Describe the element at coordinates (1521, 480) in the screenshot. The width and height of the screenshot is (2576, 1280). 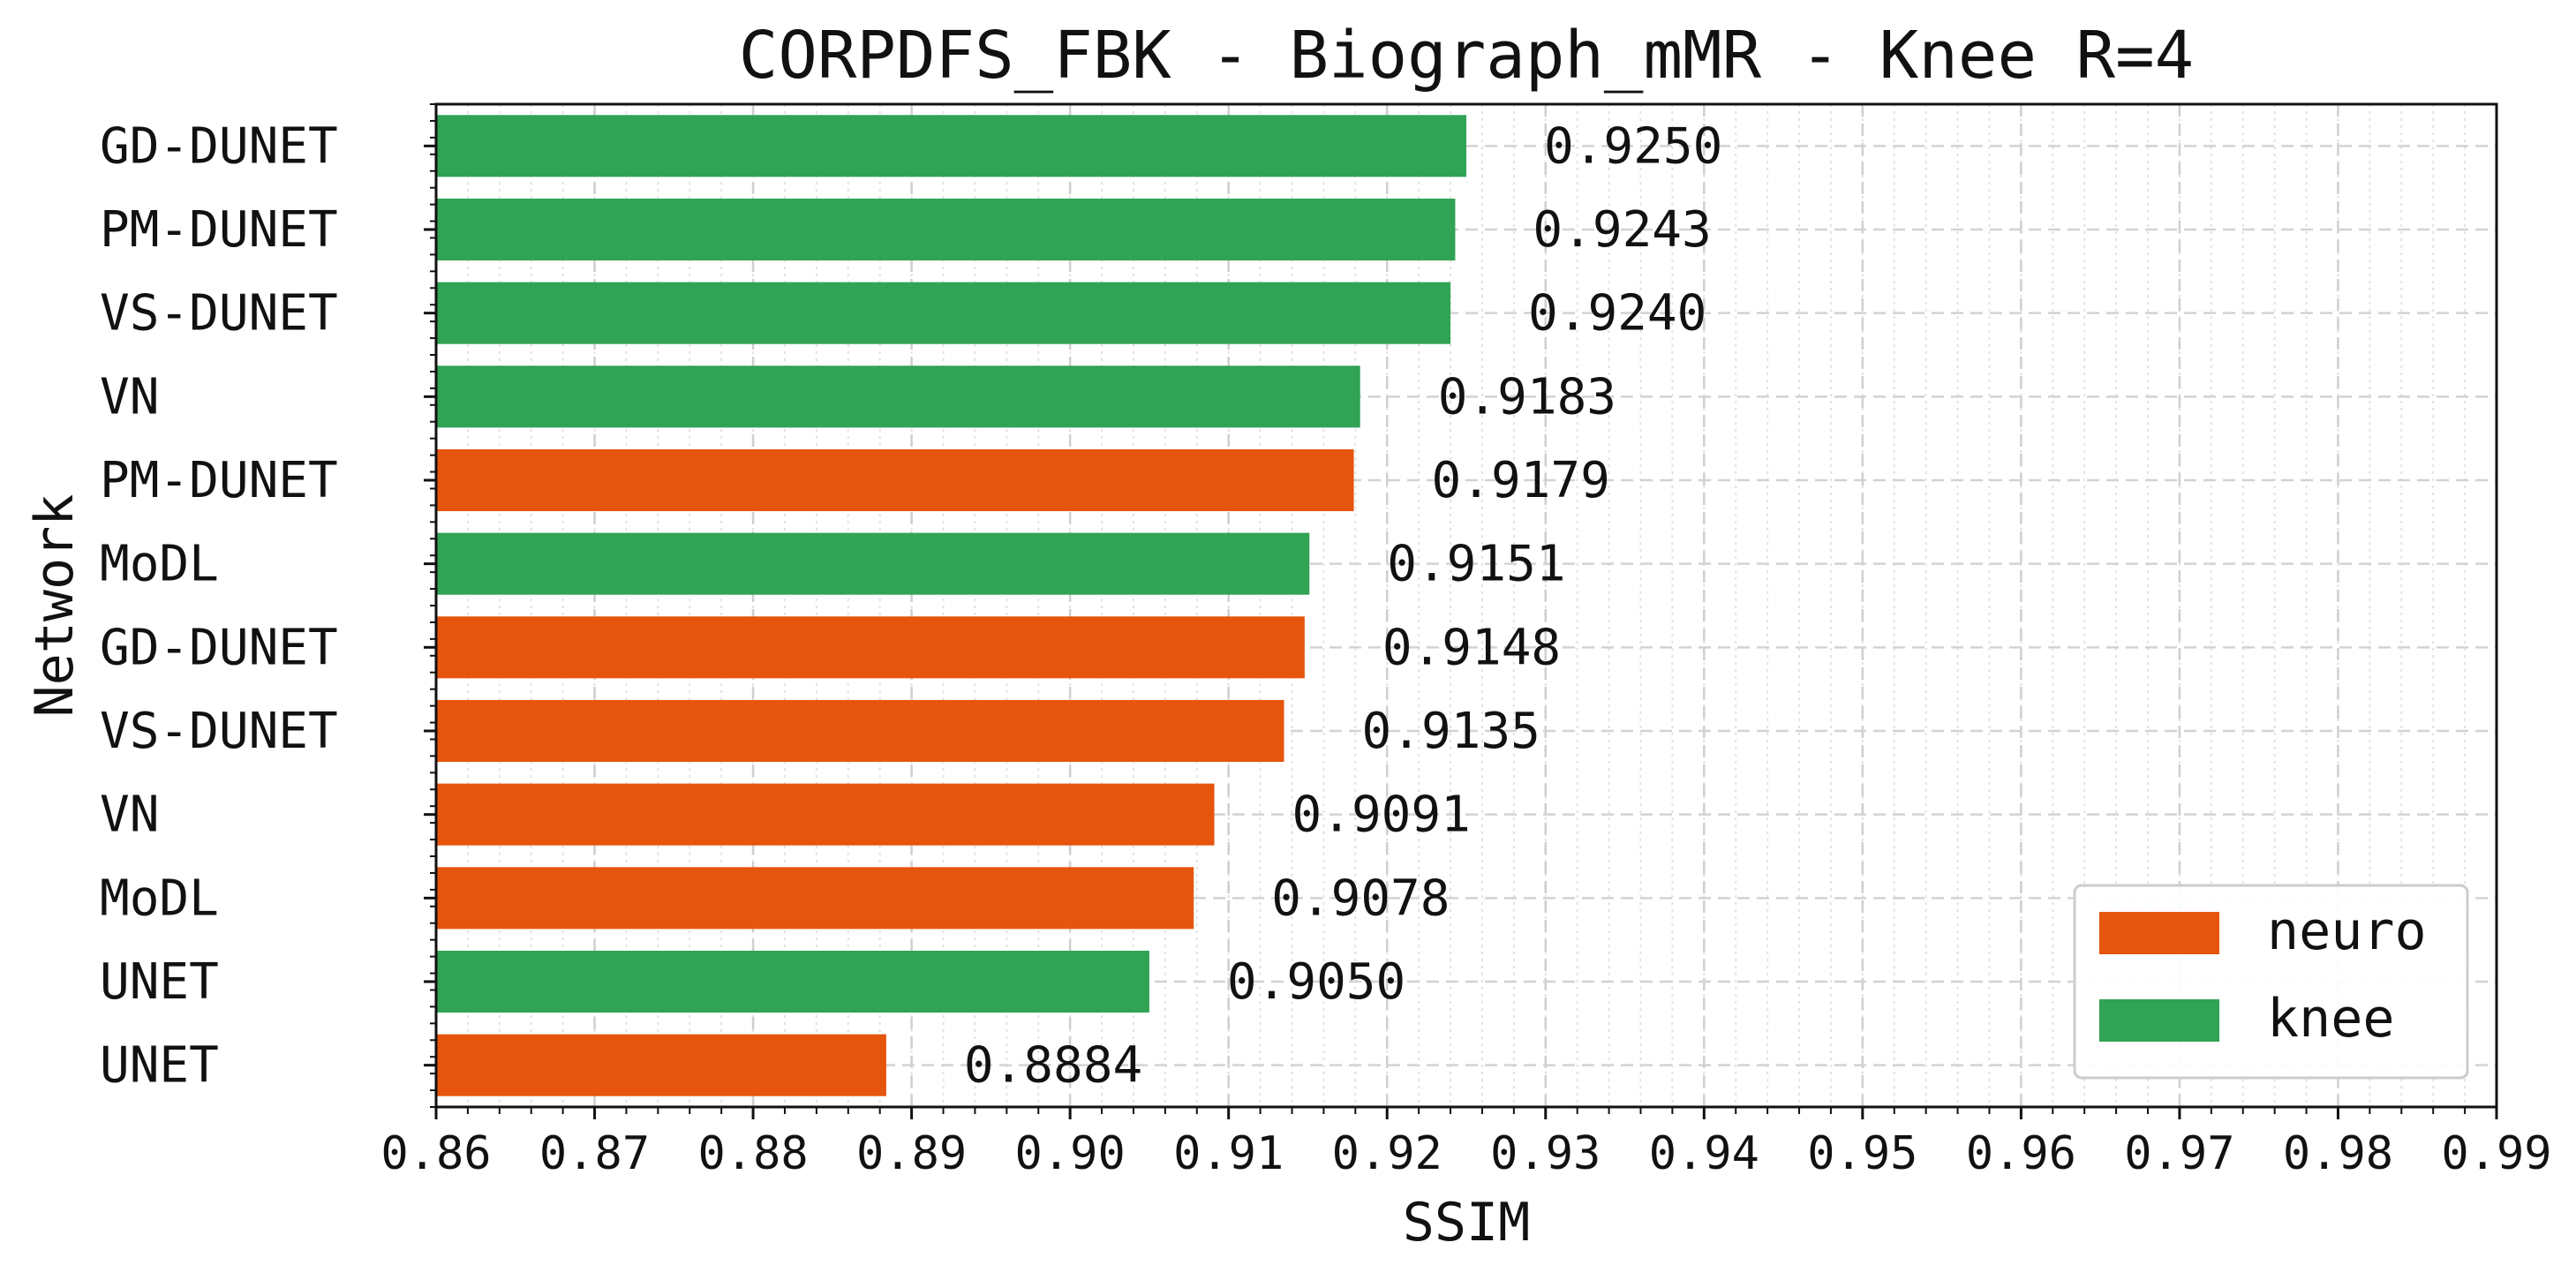
I see `value-label: 0.9179` at that location.